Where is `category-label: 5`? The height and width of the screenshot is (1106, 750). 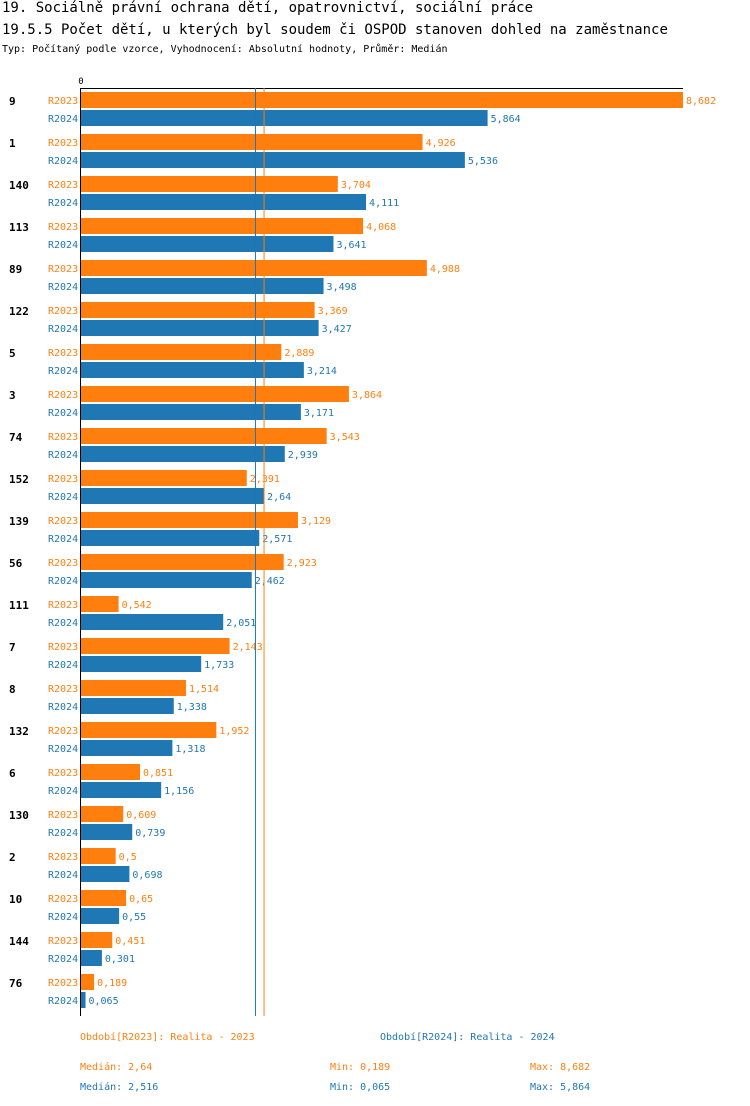
category-label: 5 is located at coordinates (12, 353).